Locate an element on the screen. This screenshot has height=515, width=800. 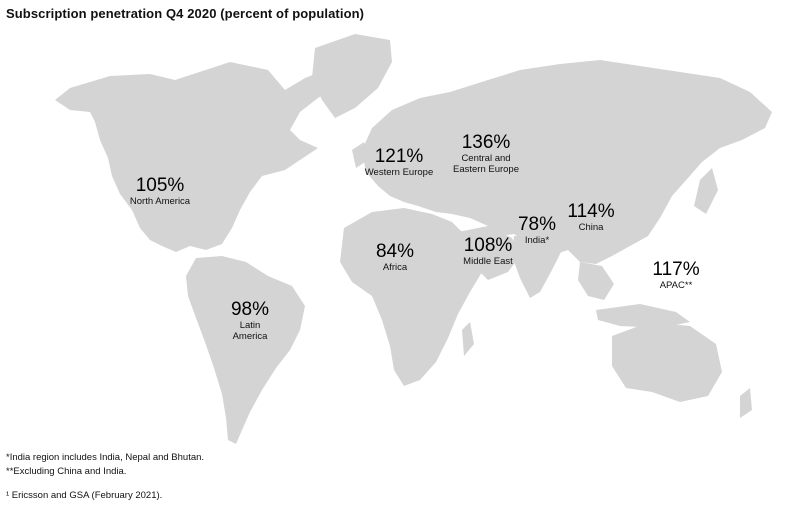
landmass-new-zealand is located at coordinates (746, 403).